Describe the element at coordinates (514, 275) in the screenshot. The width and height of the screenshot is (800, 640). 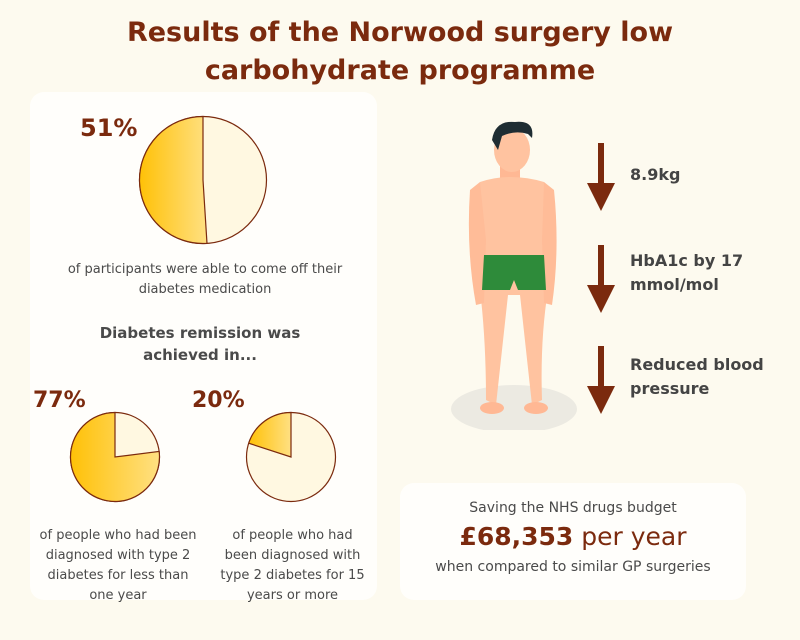
I see `man-illustration` at that location.